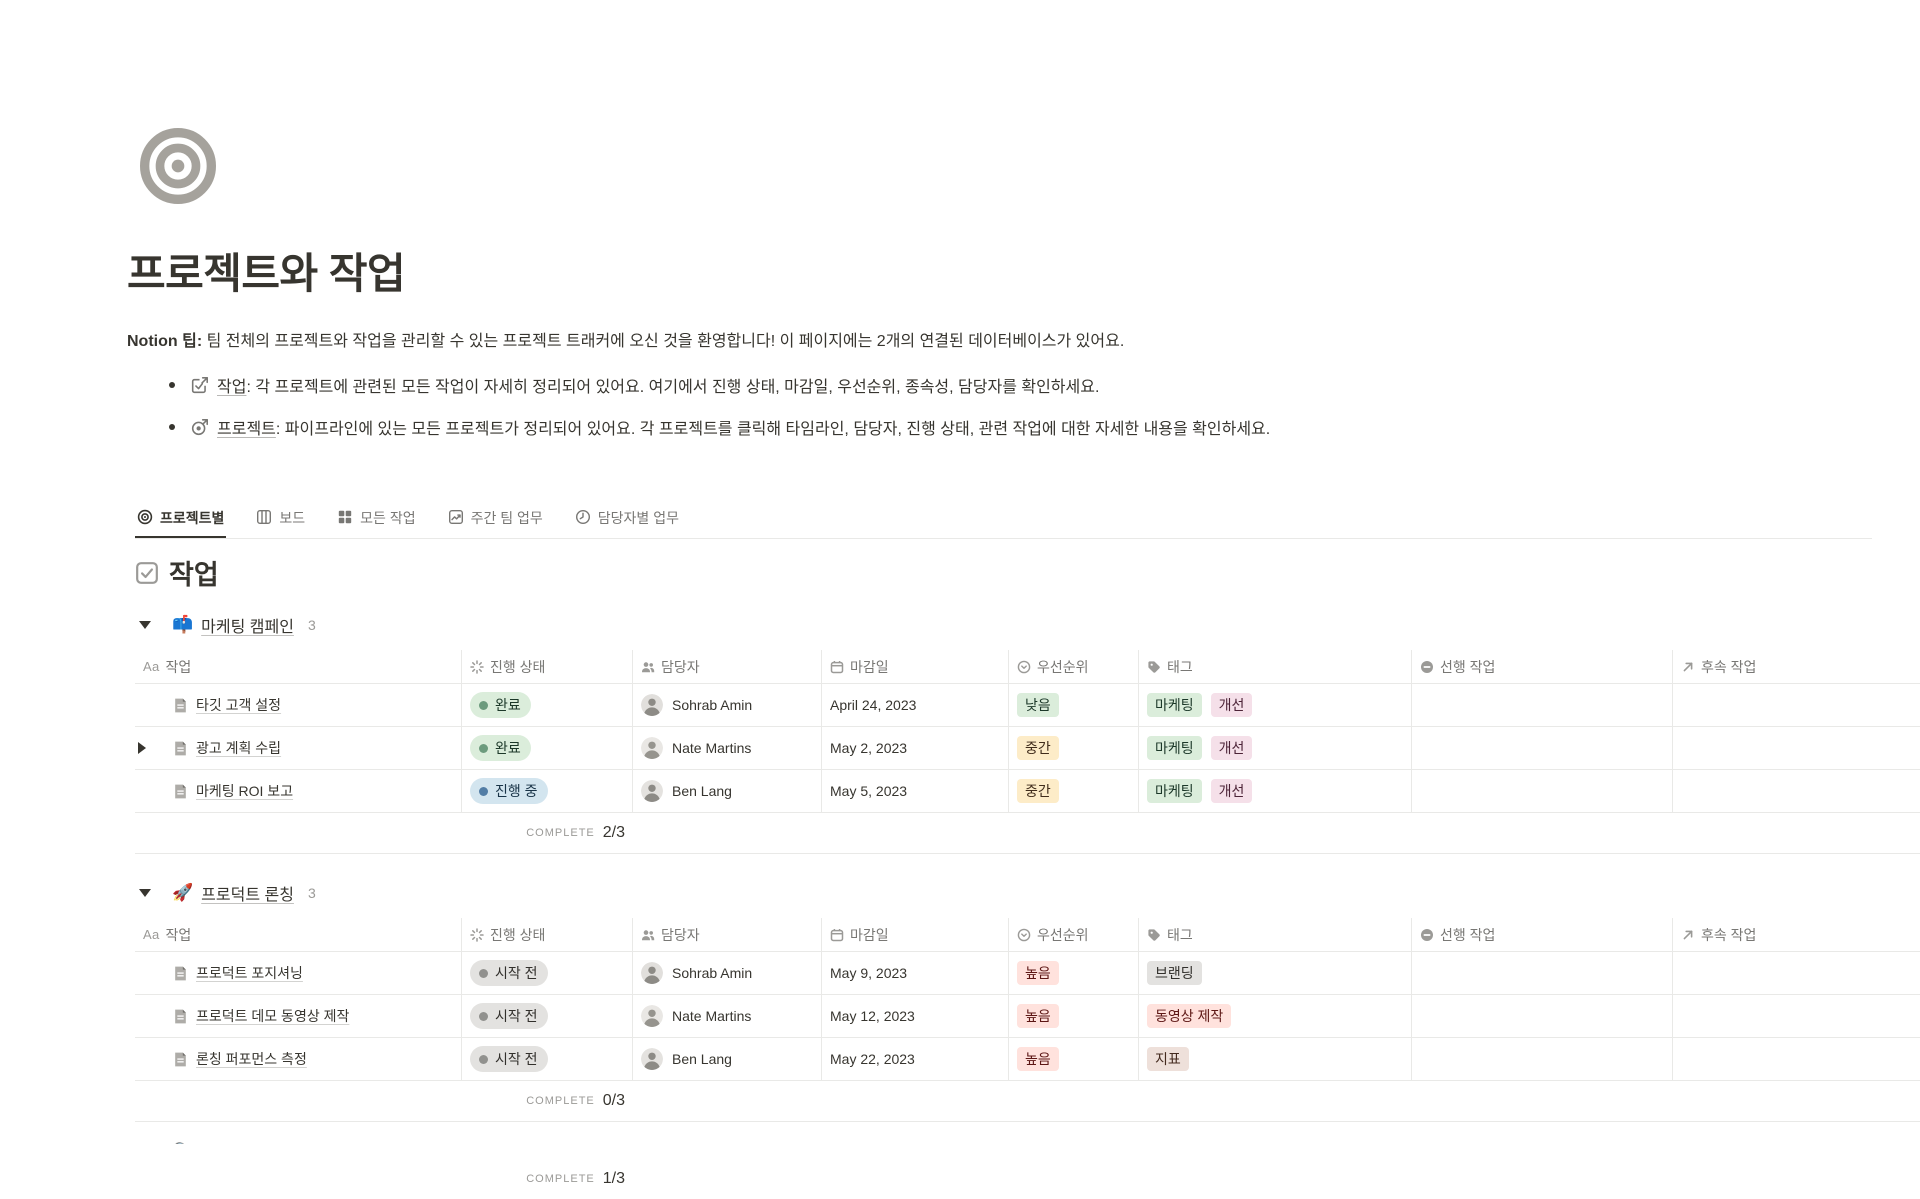 This screenshot has width=1920, height=1199. Describe the element at coordinates (292, 518) in the screenshot. I see `tab-label: 보드` at that location.